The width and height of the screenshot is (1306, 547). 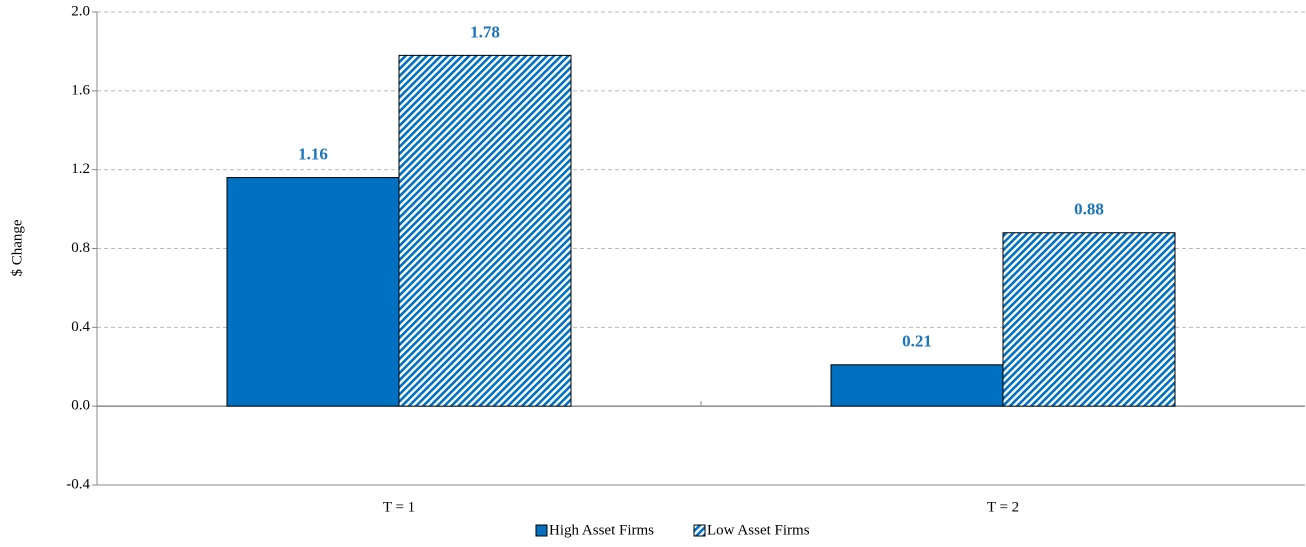 What do you see at coordinates (80, 169) in the screenshot?
I see `y-tick-label: 1.2` at bounding box center [80, 169].